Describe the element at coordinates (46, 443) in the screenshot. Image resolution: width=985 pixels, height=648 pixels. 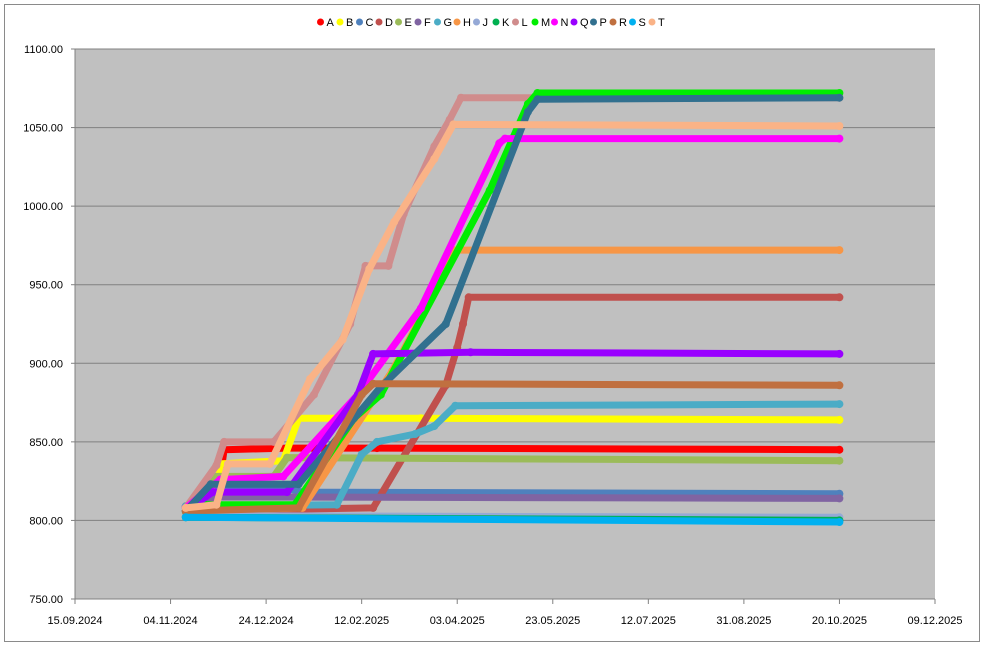
I see `y-tick-label: 850.00` at that location.